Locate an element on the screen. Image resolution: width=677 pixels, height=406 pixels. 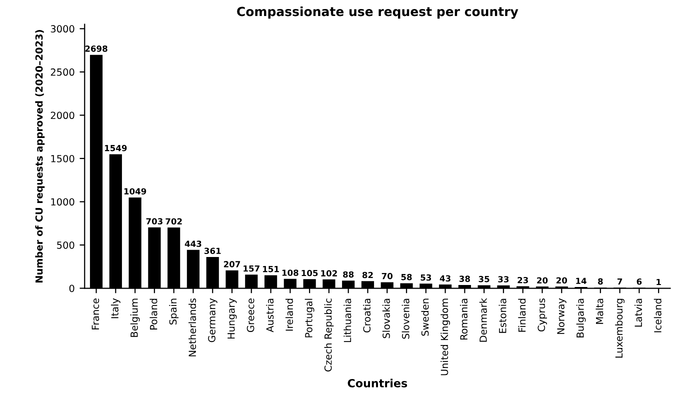
data-label: 7 is located at coordinates (619, 281).